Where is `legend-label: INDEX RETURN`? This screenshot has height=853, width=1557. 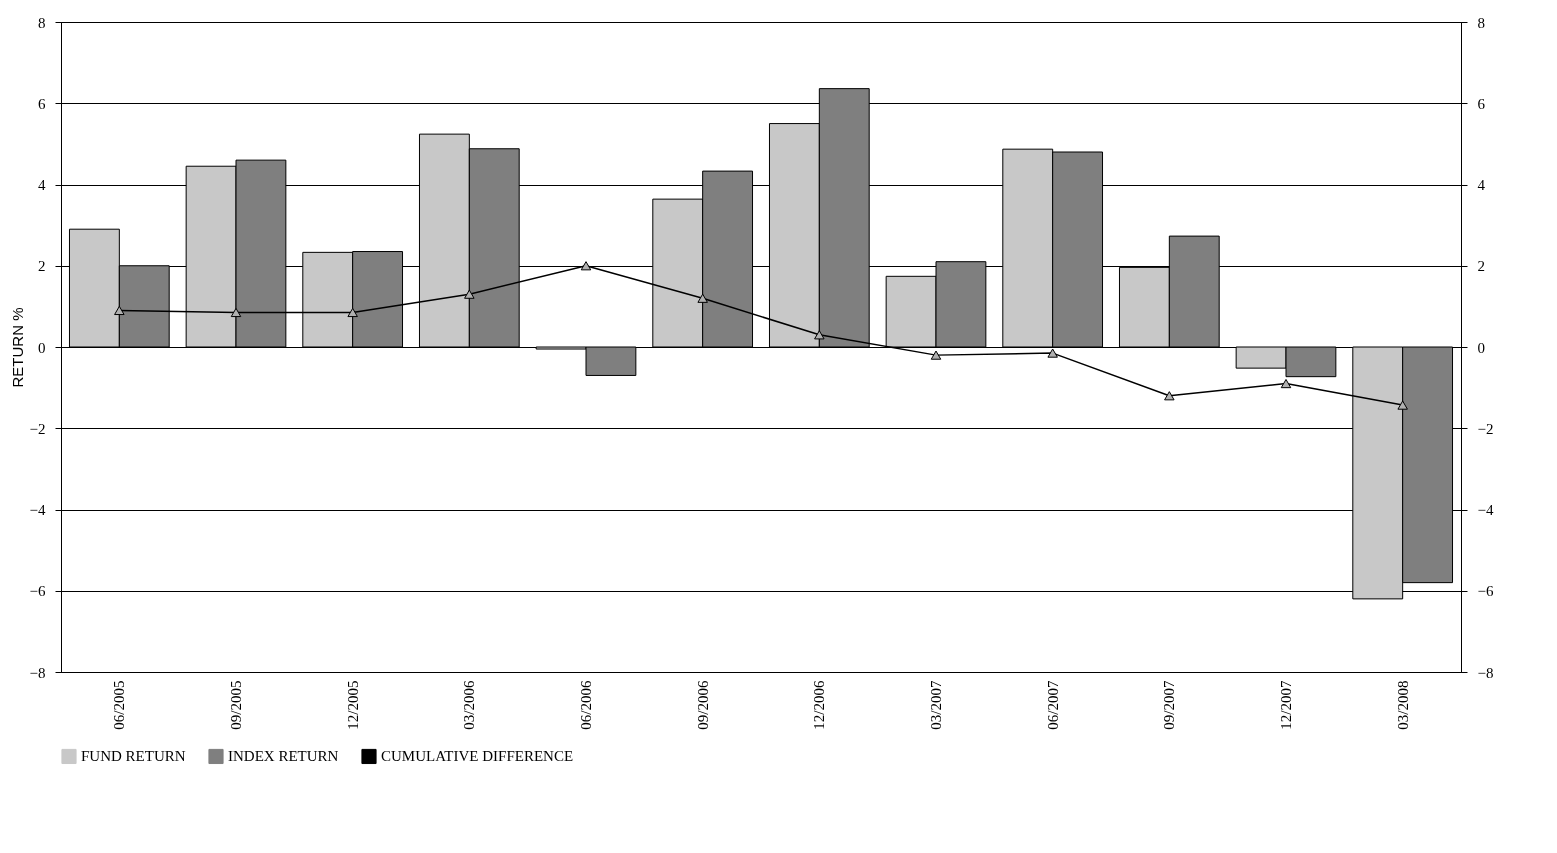
legend-label: INDEX RETURN is located at coordinates (283, 756).